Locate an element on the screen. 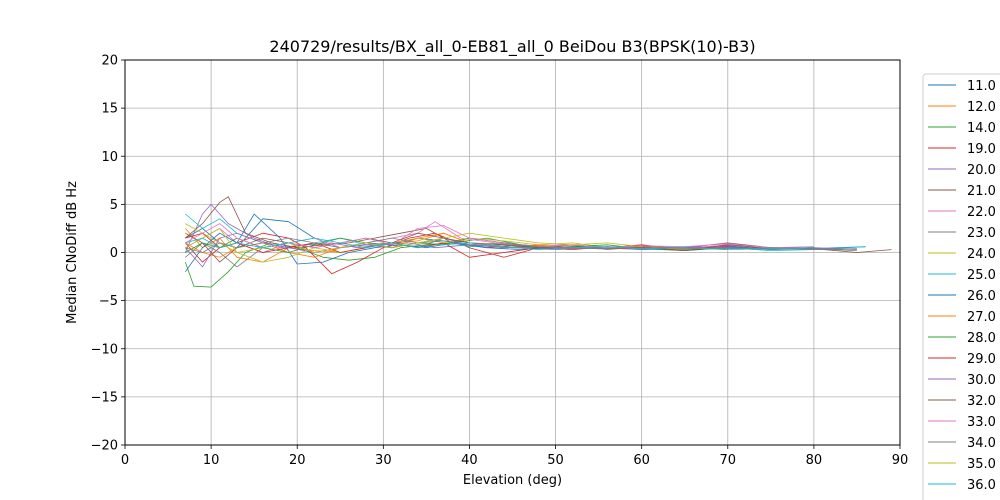  y-tick-label: 0 is located at coordinates (114, 253).